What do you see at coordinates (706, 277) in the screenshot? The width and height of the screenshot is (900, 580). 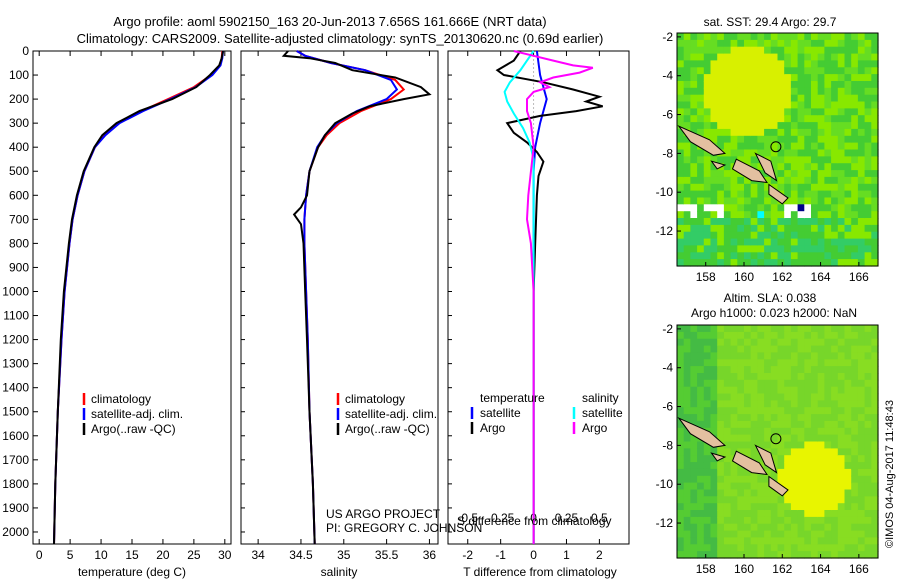 I see `x-tick-label: 158` at bounding box center [706, 277].